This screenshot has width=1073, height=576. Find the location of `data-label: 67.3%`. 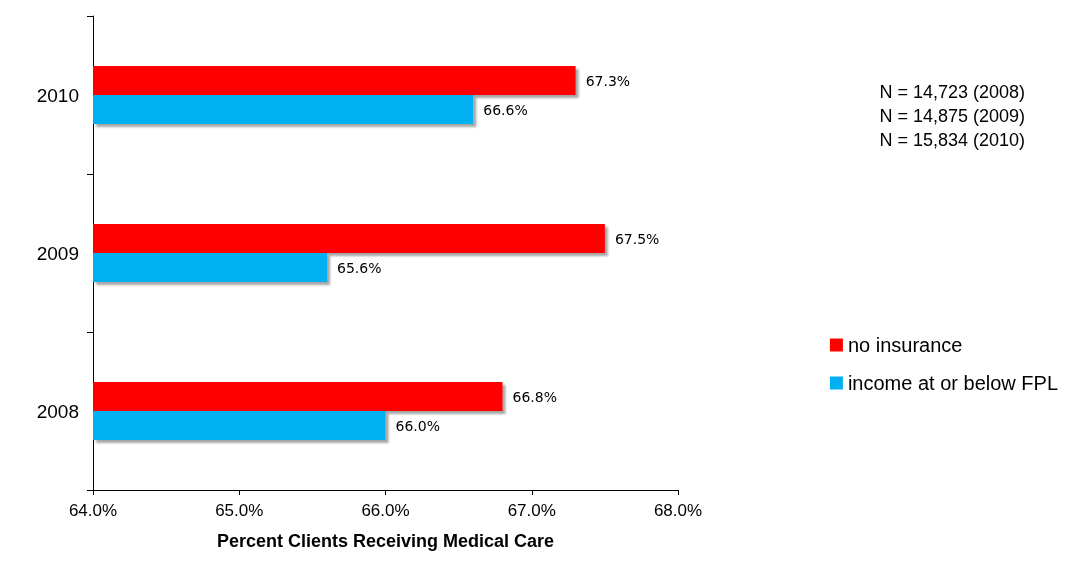

data-label: 67.3% is located at coordinates (608, 80).